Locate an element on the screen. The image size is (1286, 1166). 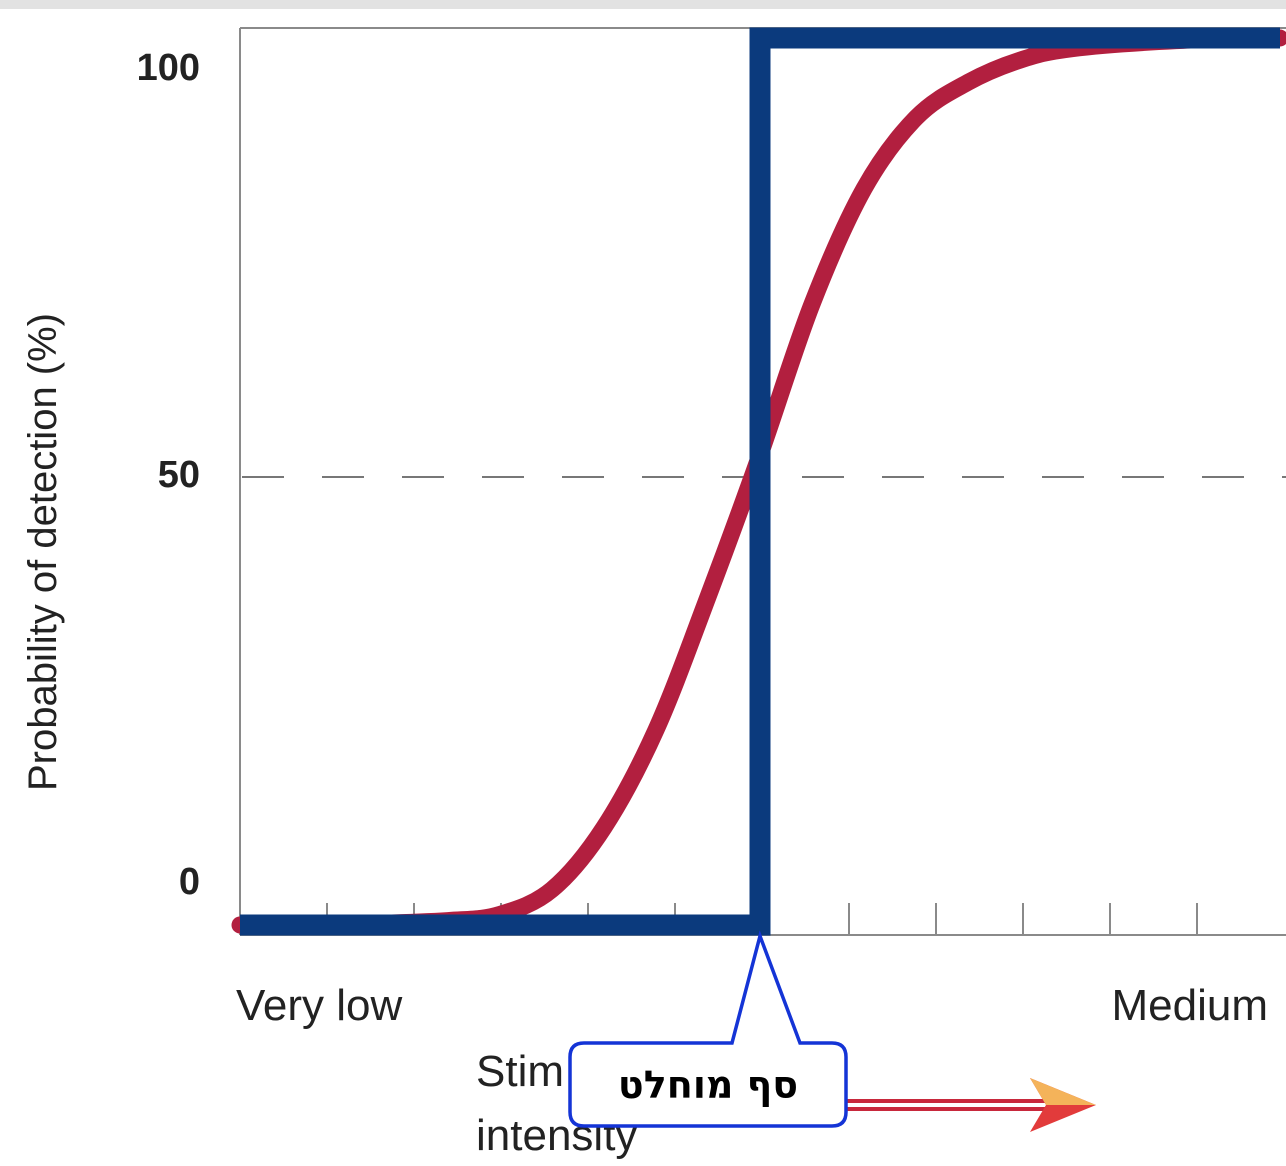
y-axis-title: Probability of detection (%) is located at coordinates (43, 552).